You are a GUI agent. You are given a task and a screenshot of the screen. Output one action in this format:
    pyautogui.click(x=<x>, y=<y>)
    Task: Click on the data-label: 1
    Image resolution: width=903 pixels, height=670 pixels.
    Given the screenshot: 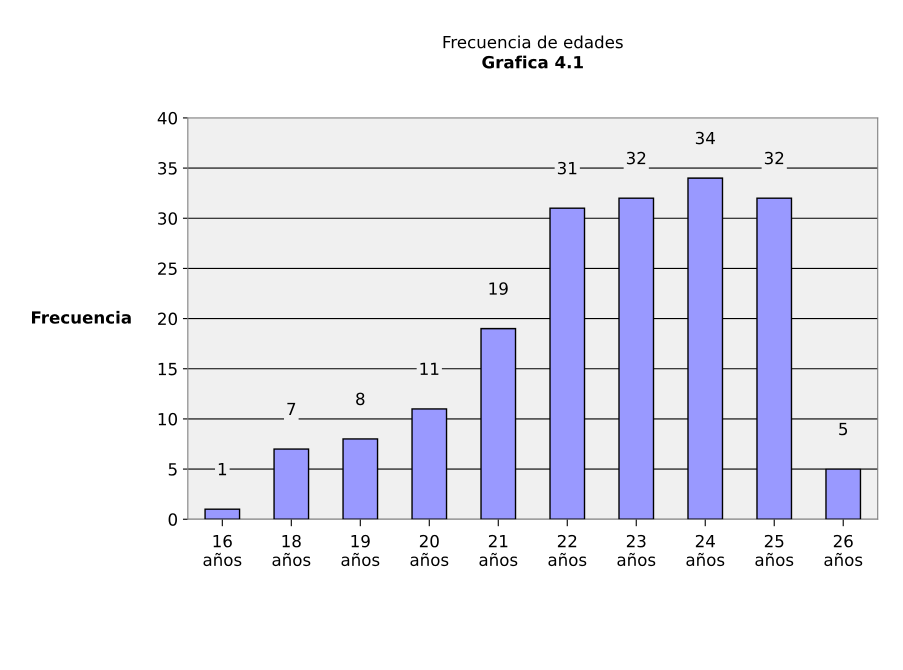 What is the action you would take?
    pyautogui.click(x=222, y=469)
    